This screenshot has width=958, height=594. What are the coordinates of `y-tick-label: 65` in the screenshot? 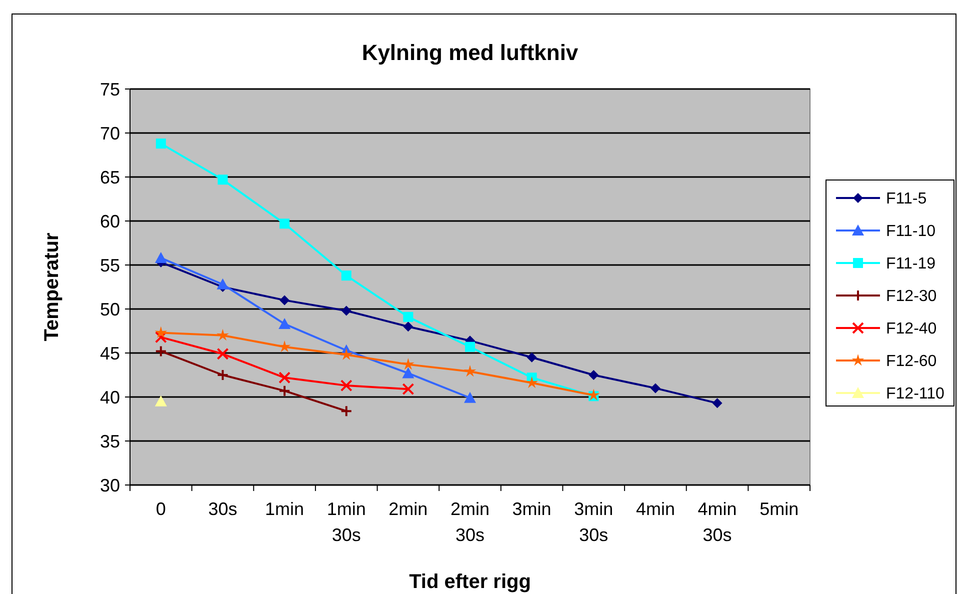 It's located at (110, 177).